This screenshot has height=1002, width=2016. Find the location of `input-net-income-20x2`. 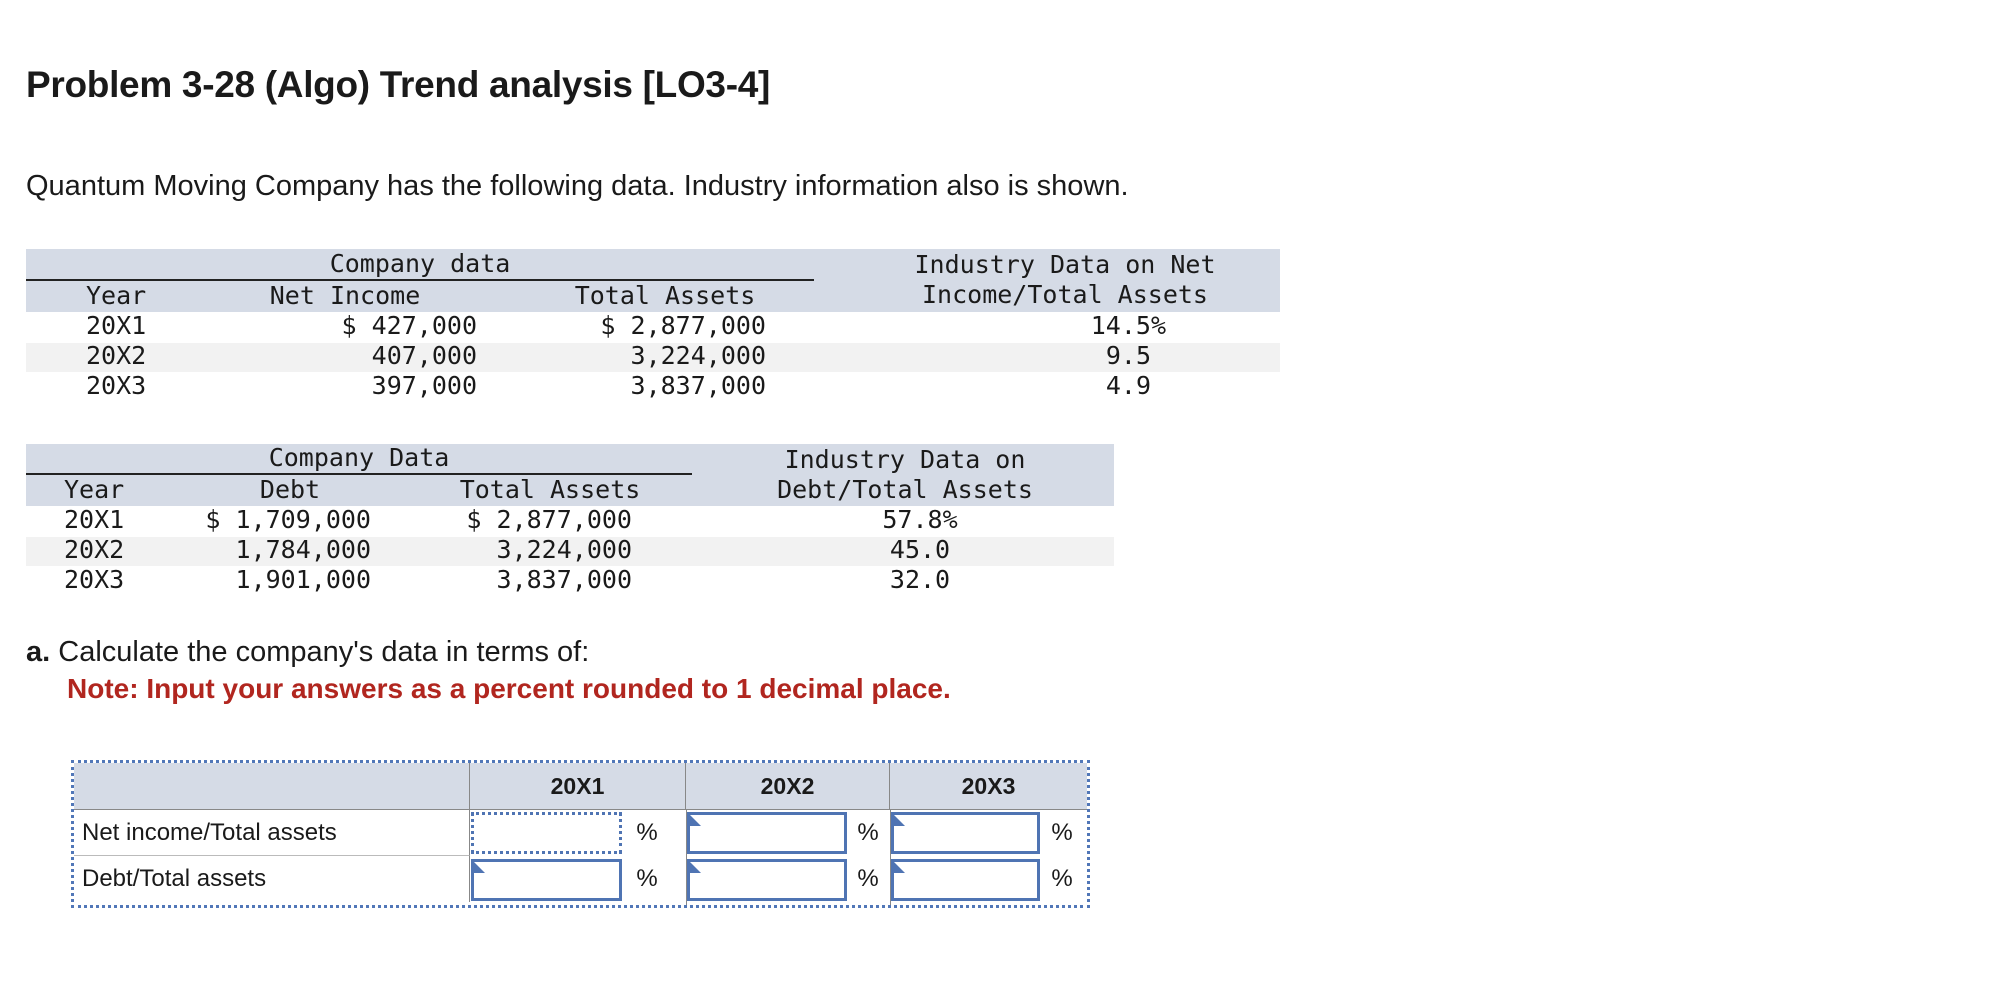

input-net-income-20x2 is located at coordinates (767, 833).